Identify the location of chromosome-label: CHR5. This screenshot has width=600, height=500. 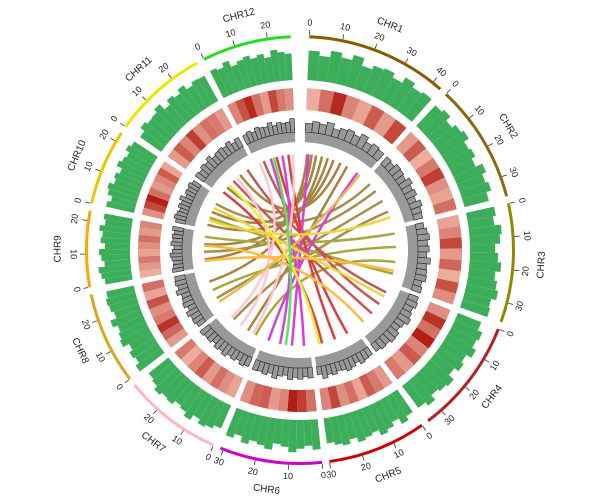
(389, 475).